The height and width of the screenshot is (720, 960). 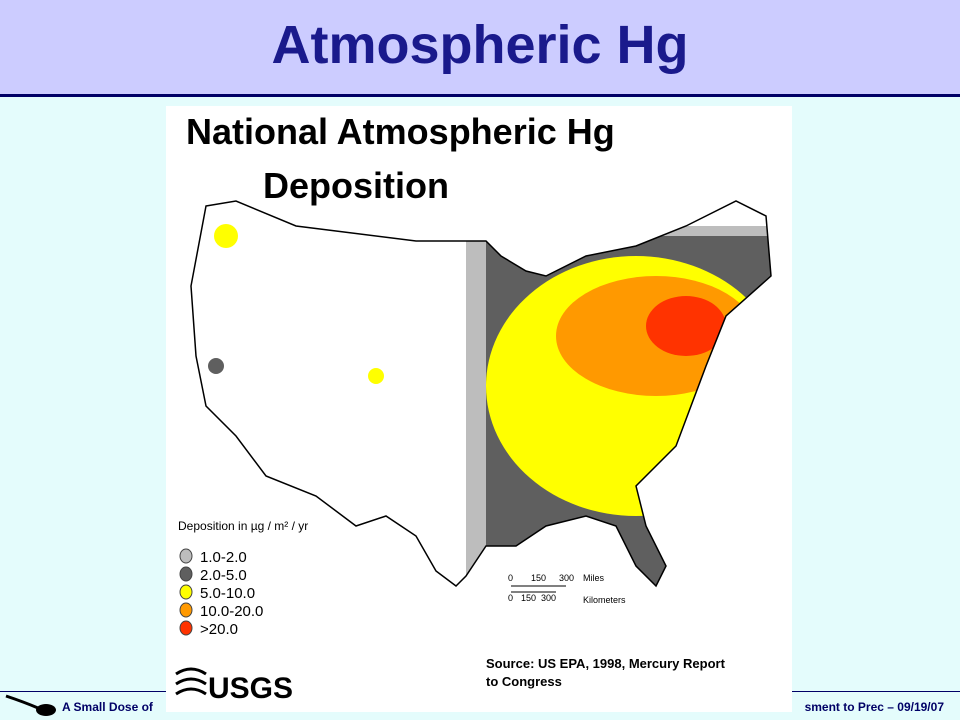 What do you see at coordinates (510, 578) in the screenshot?
I see `scale-0: 0` at bounding box center [510, 578].